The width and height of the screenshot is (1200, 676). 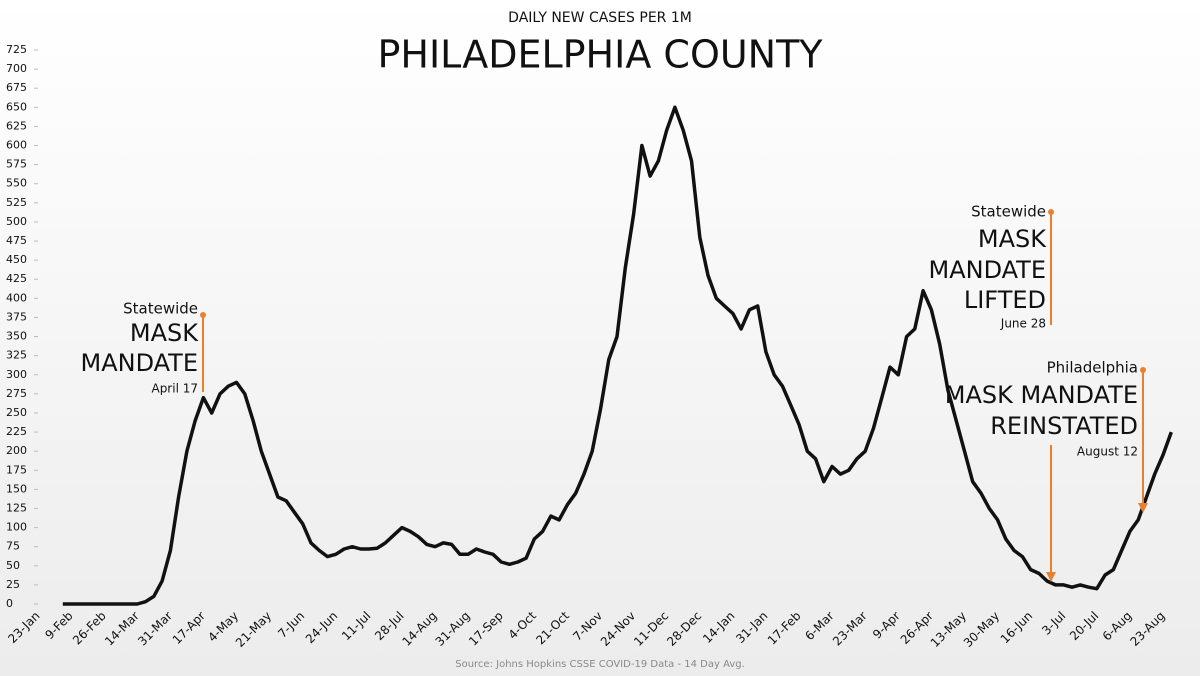 I want to click on y-tick-label: 500, so click(x=16, y=221).